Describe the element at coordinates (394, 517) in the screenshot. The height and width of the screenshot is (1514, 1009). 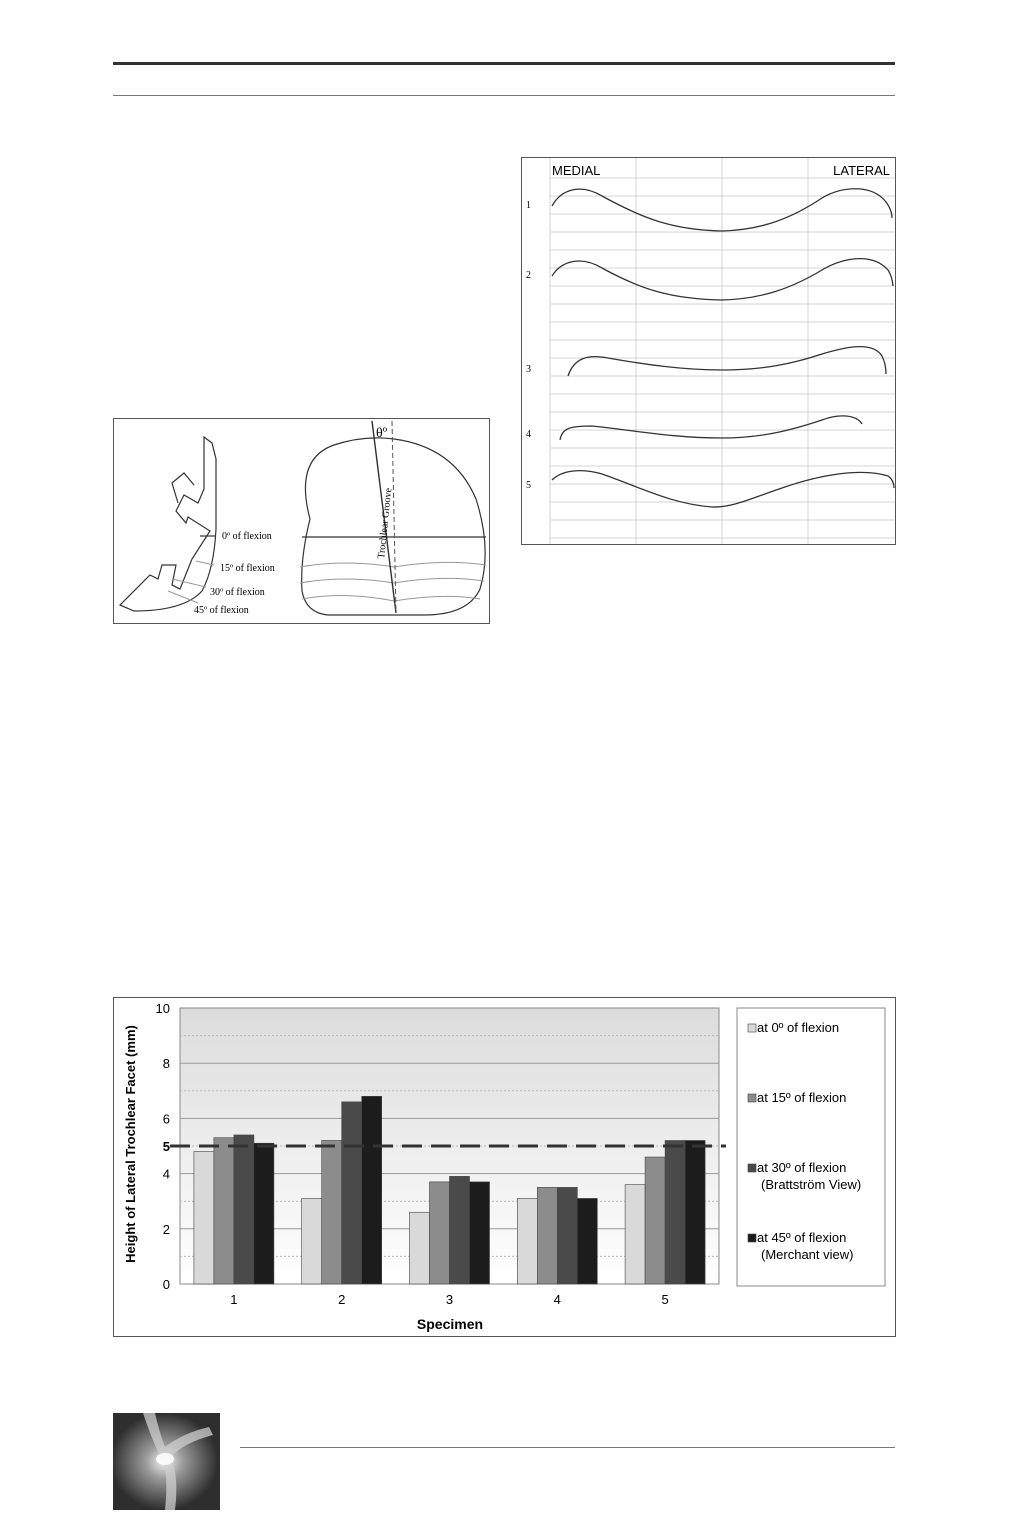
I see `vertical-reference-line` at that location.